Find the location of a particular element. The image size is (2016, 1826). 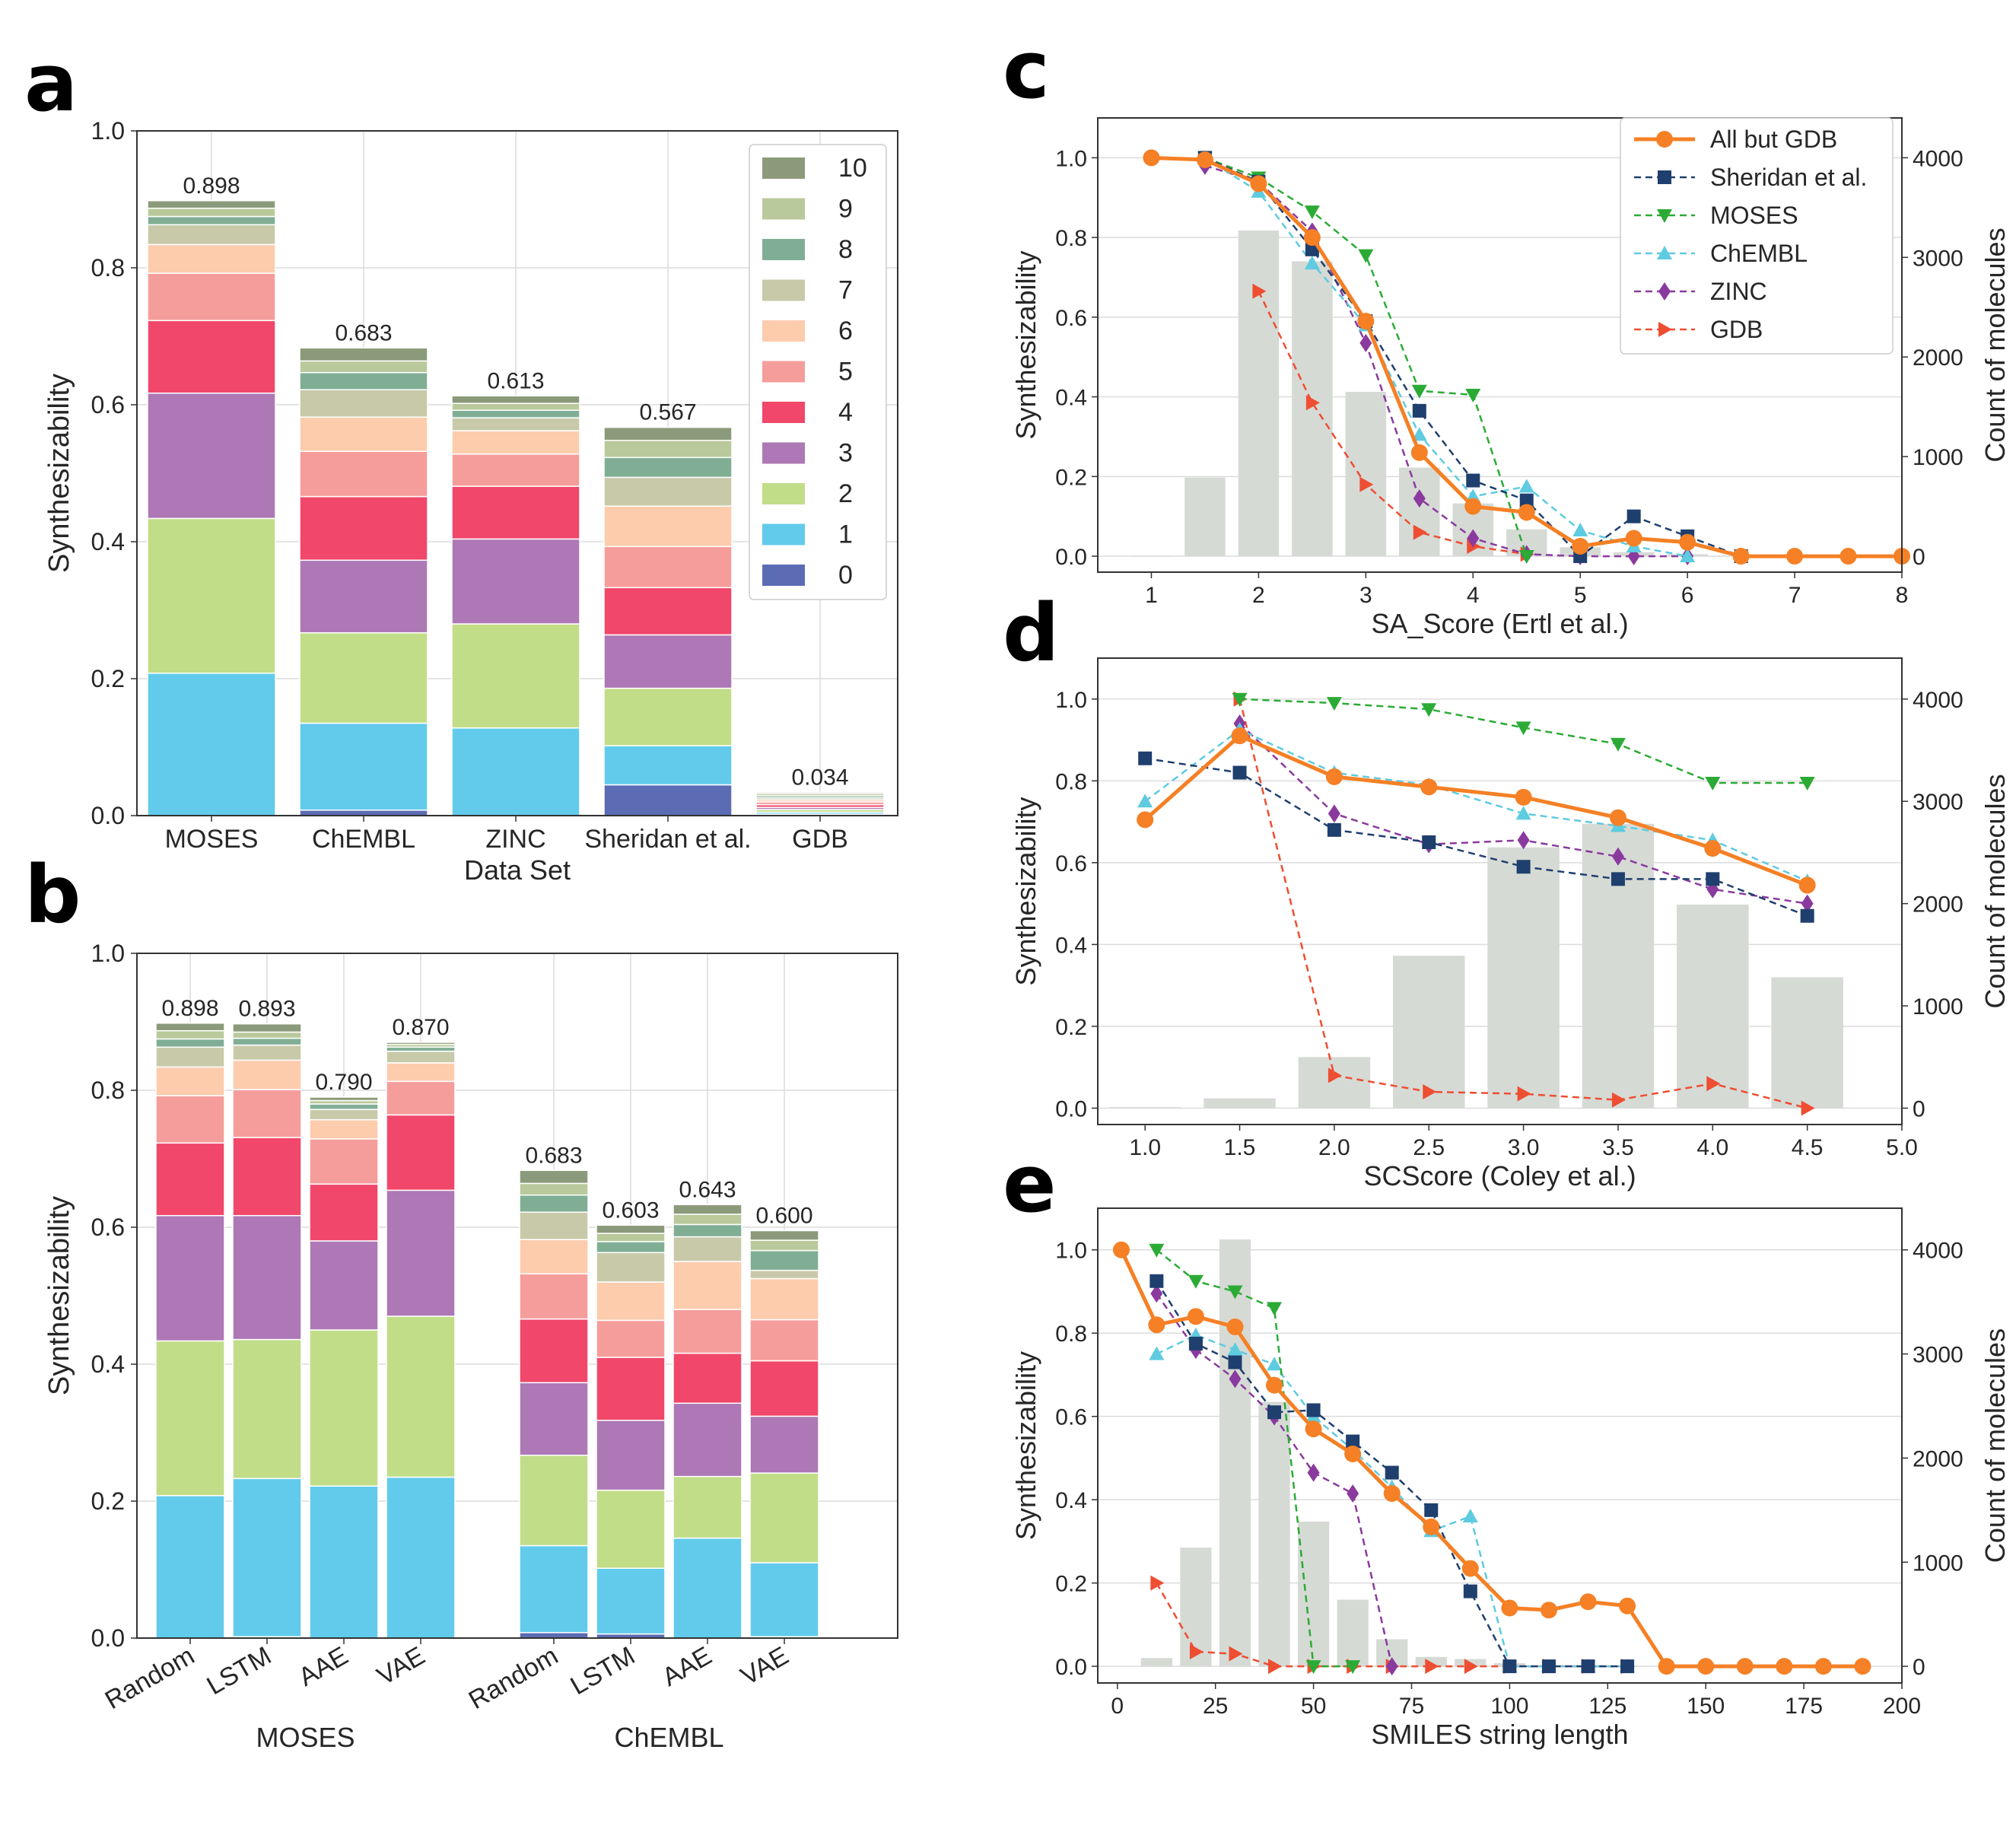

x-tick-label: 4.5 is located at coordinates (1808, 1147).